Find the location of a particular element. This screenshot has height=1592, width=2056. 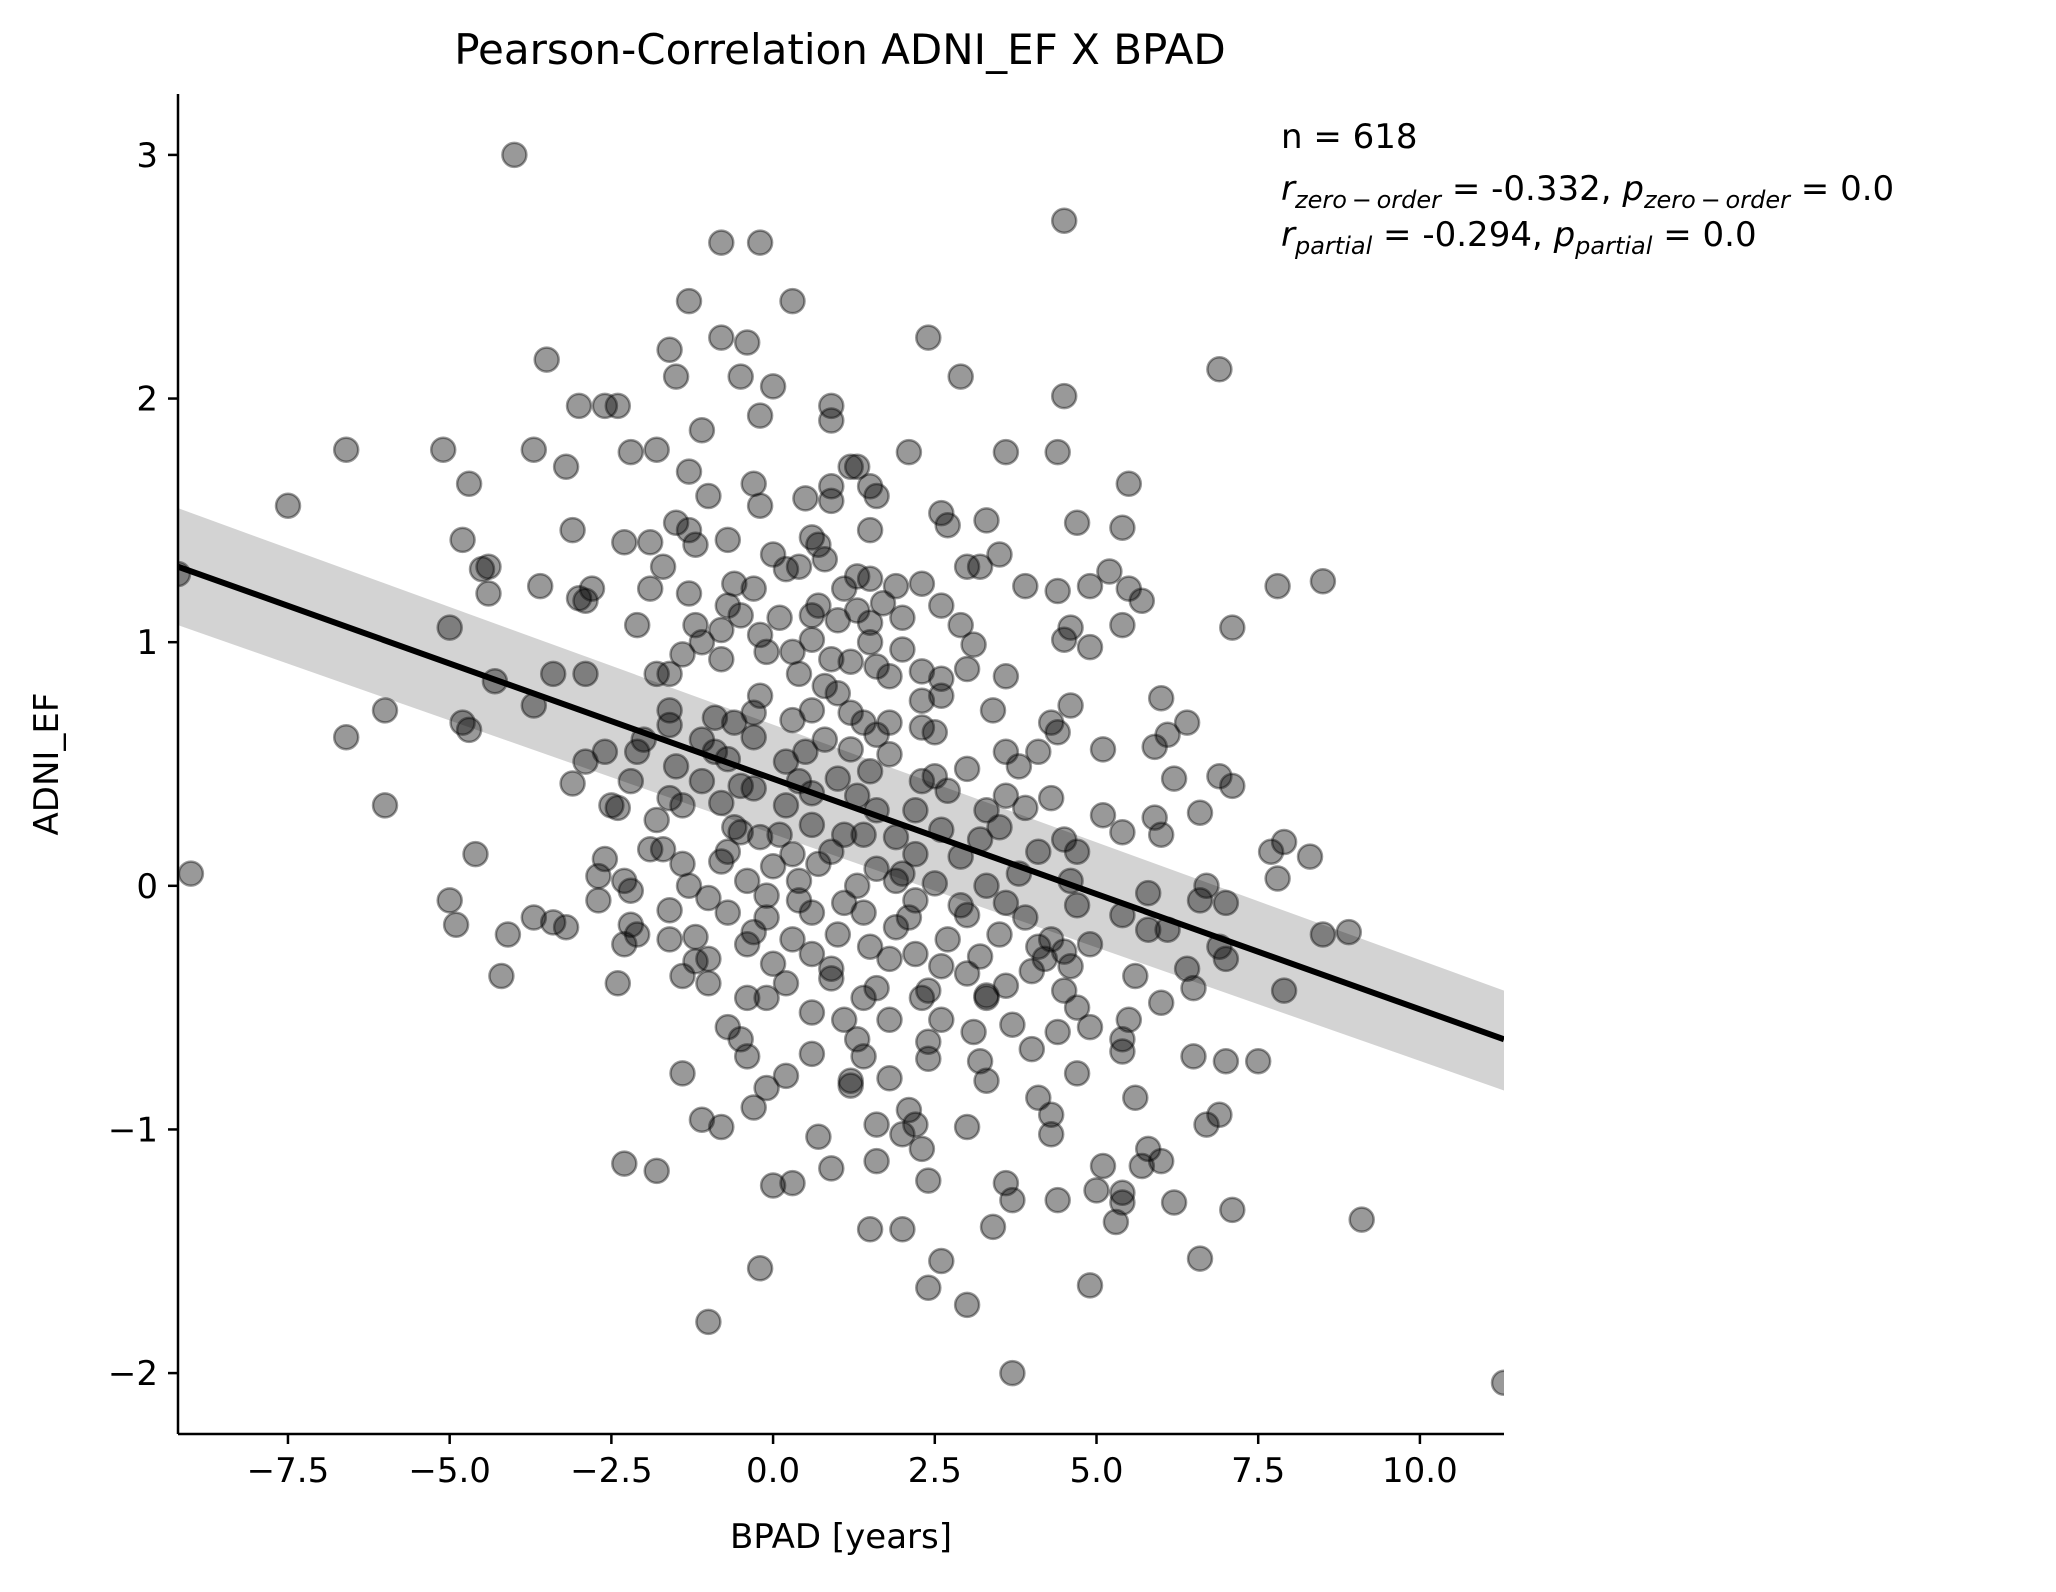

r-symbol: r is located at coordinates (1289, 189).